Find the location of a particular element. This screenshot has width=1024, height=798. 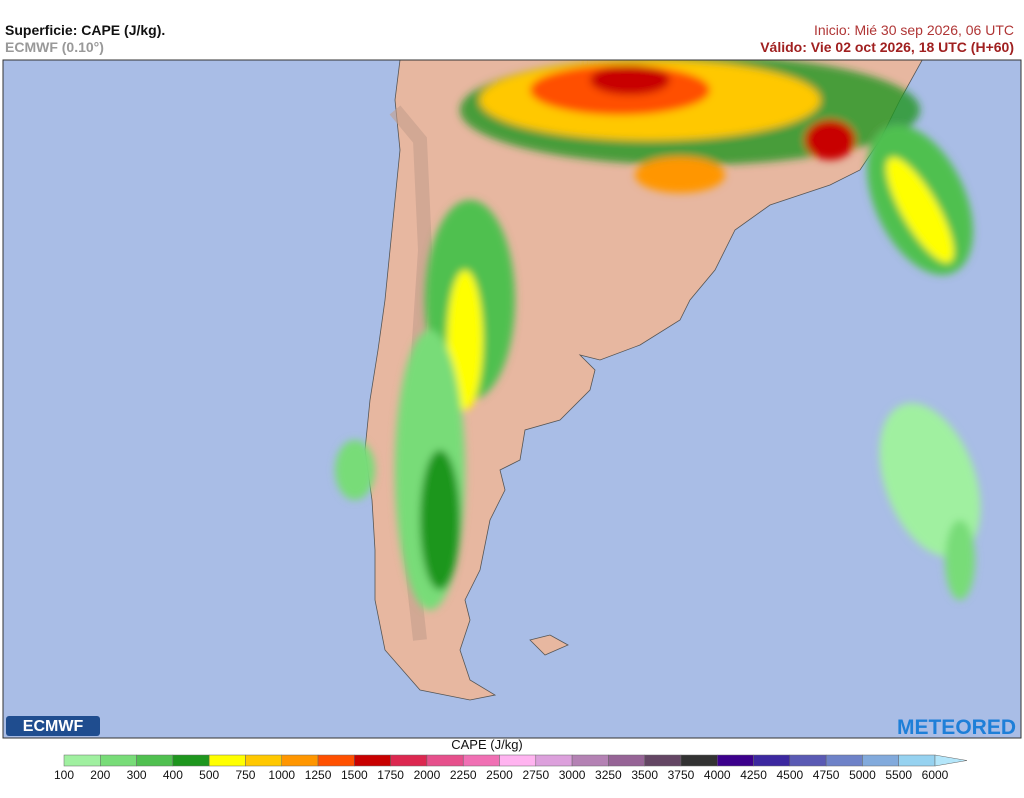

logo-ecmwf-text: ECMWF is located at coordinates (53, 726).